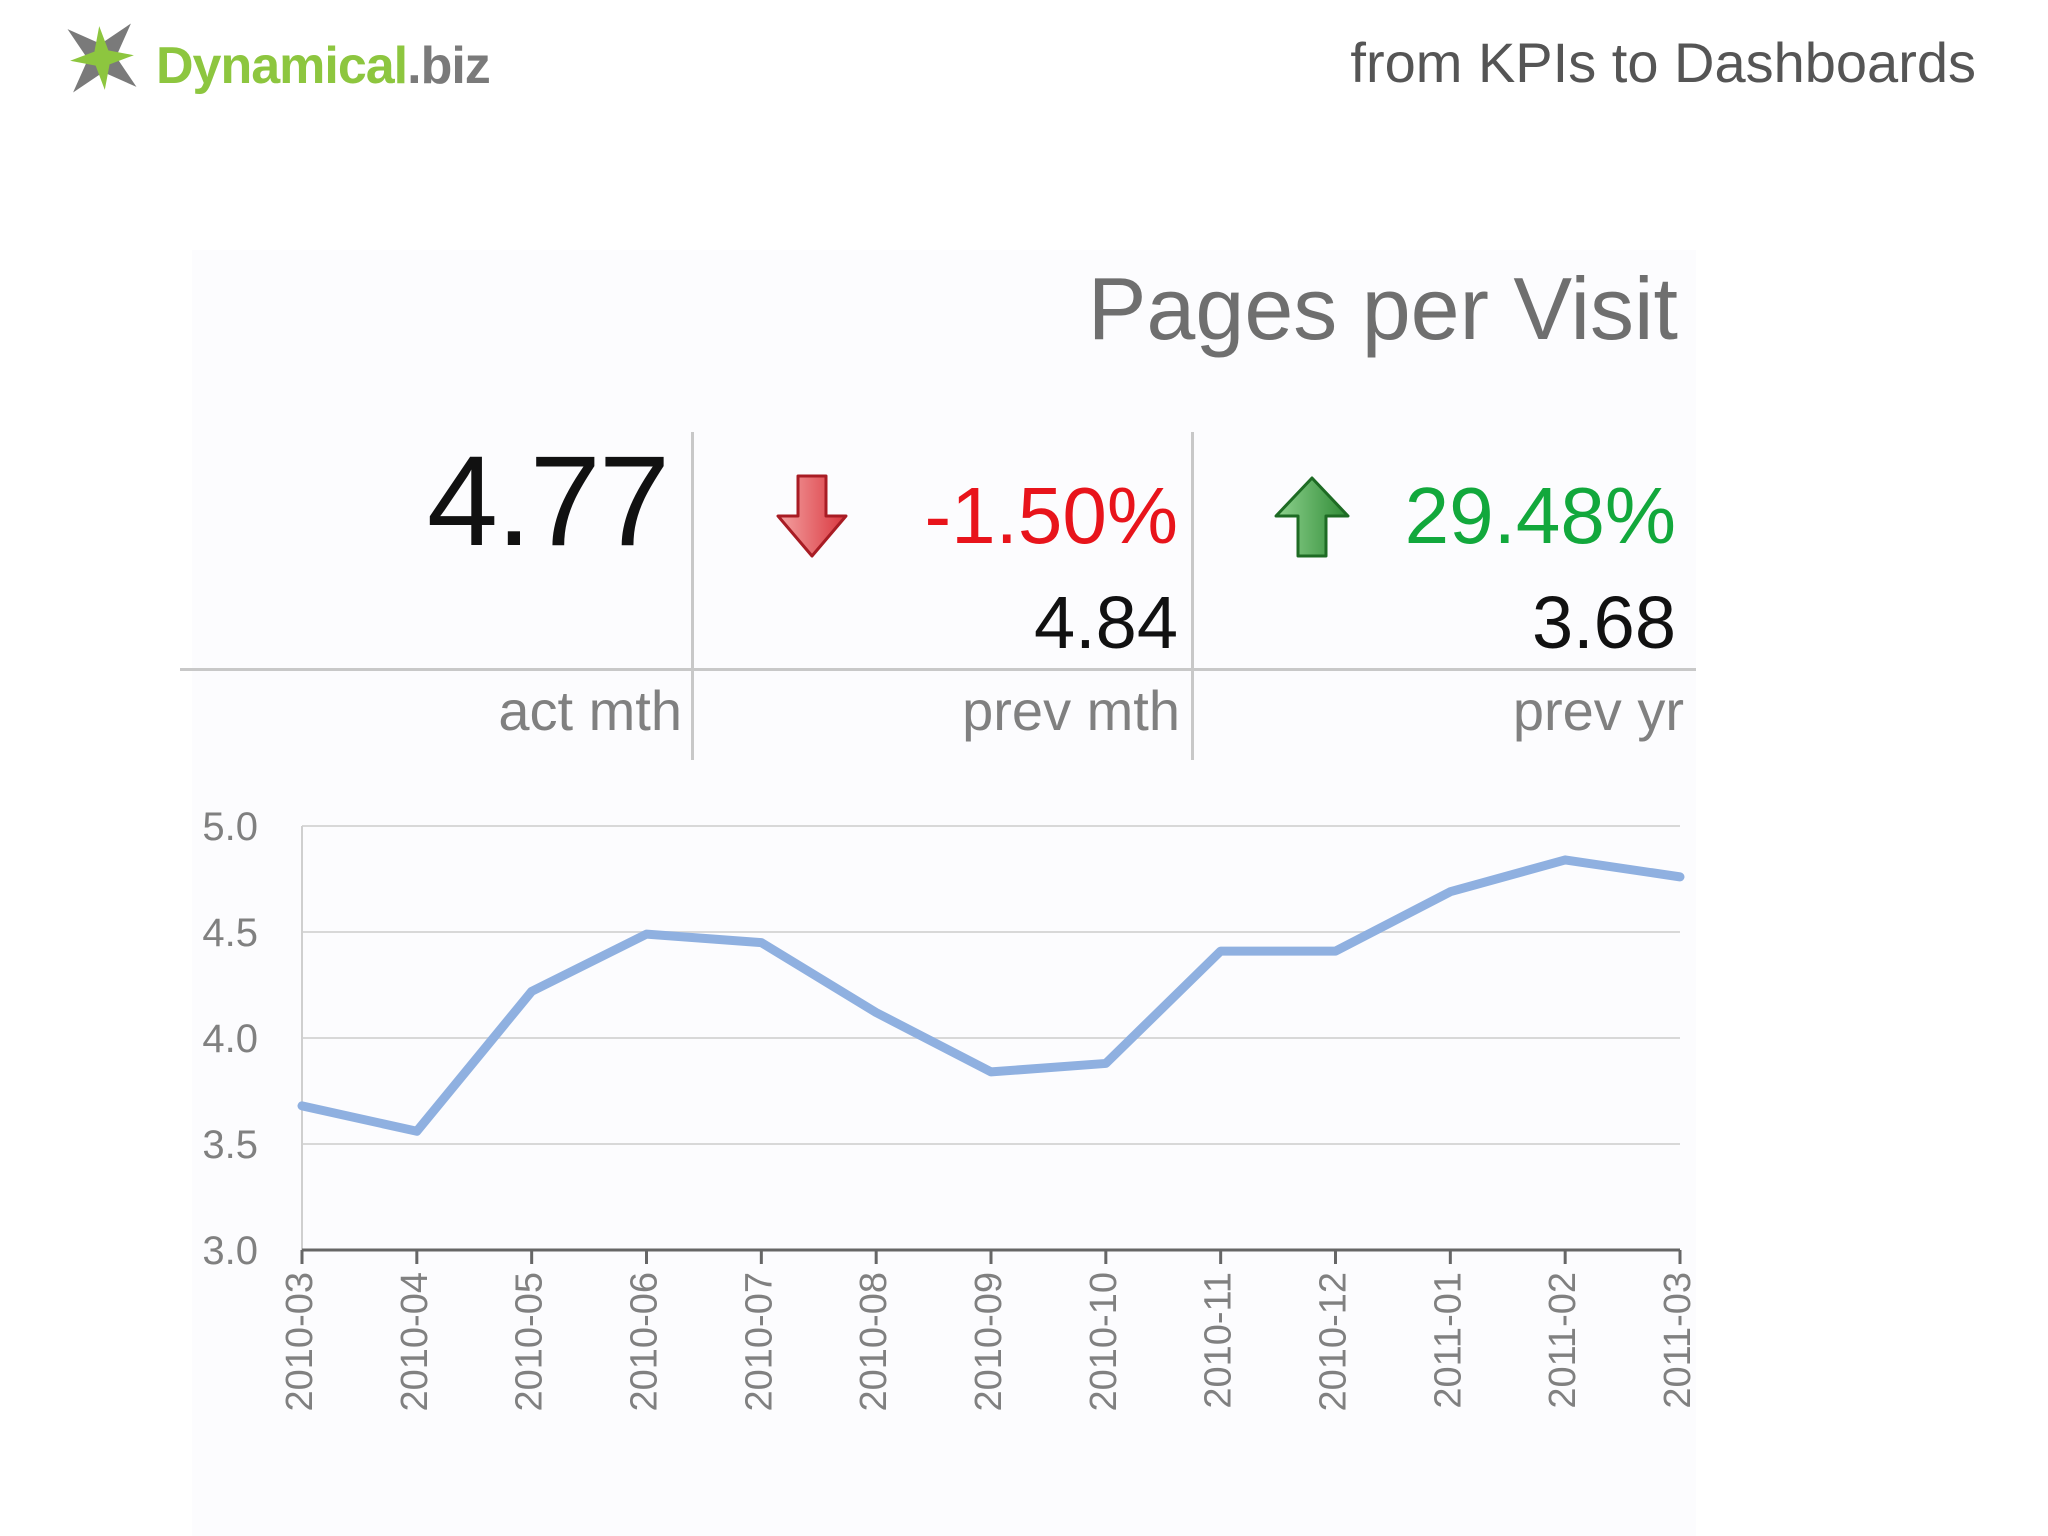 This screenshot has height=1536, width=2048. Describe the element at coordinates (759, 1341) in the screenshot. I see `x-tick-label: 2010-07` at that location.